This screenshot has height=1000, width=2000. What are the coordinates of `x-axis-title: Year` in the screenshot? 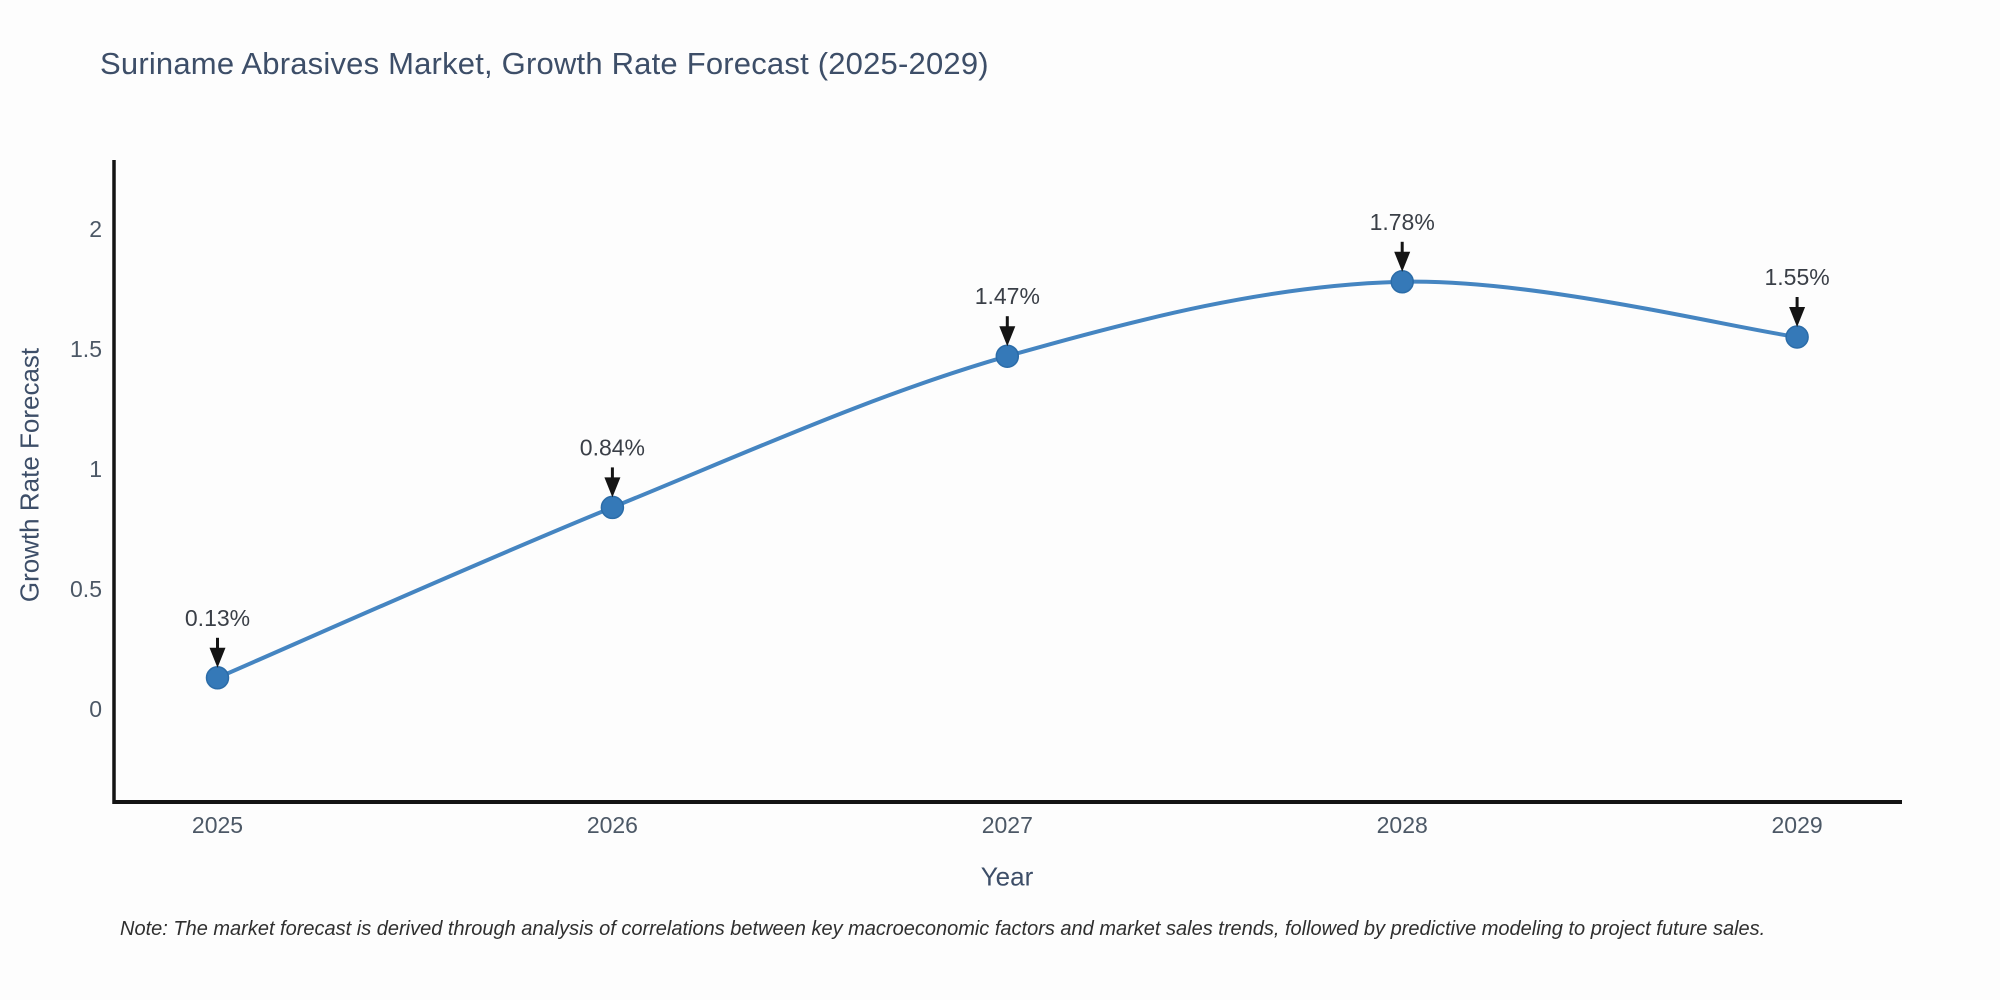 It's located at (1007, 876).